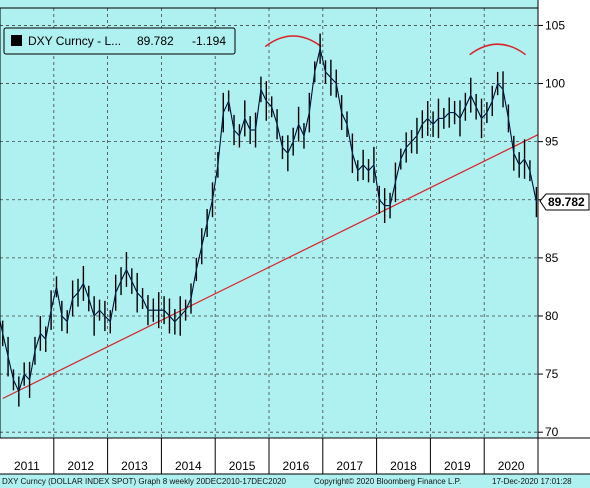 The height and width of the screenshot is (488, 590). What do you see at coordinates (552, 316) in the screenshot?
I see `y-tick-label: 80` at bounding box center [552, 316].